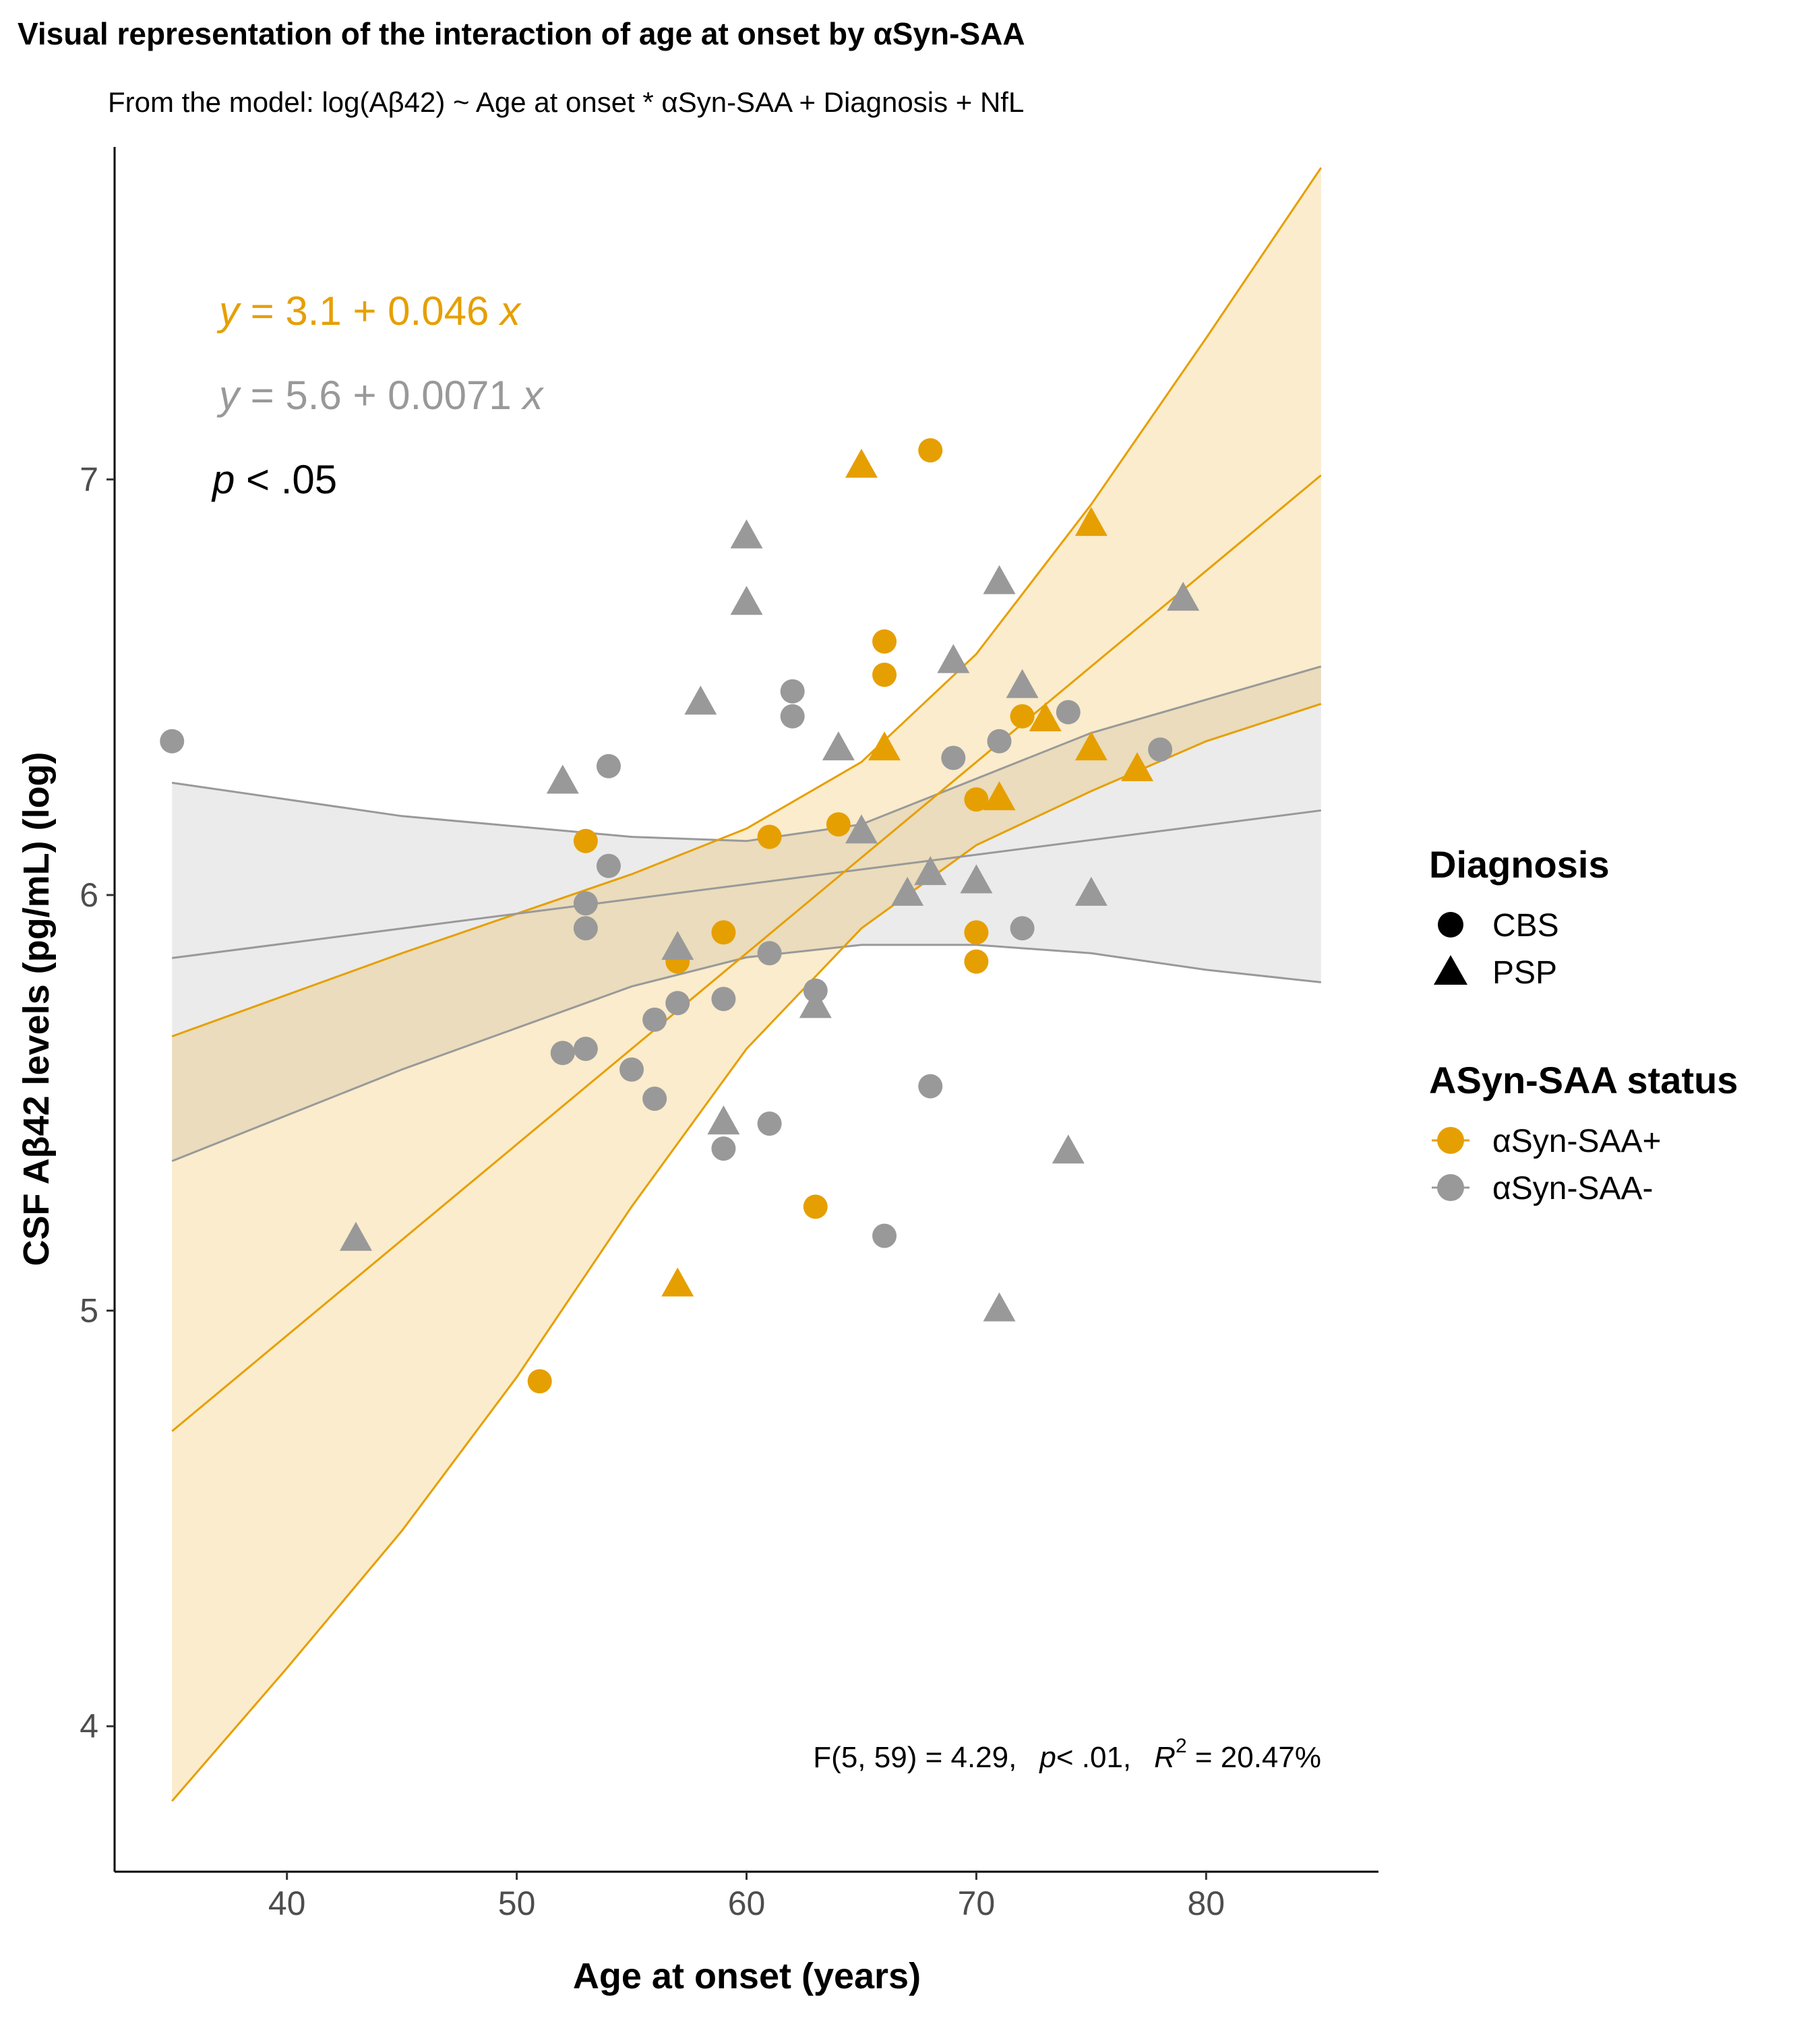  What do you see at coordinates (1450, 970) in the screenshot?
I see `legend-psp-triangle-icon` at bounding box center [1450, 970].